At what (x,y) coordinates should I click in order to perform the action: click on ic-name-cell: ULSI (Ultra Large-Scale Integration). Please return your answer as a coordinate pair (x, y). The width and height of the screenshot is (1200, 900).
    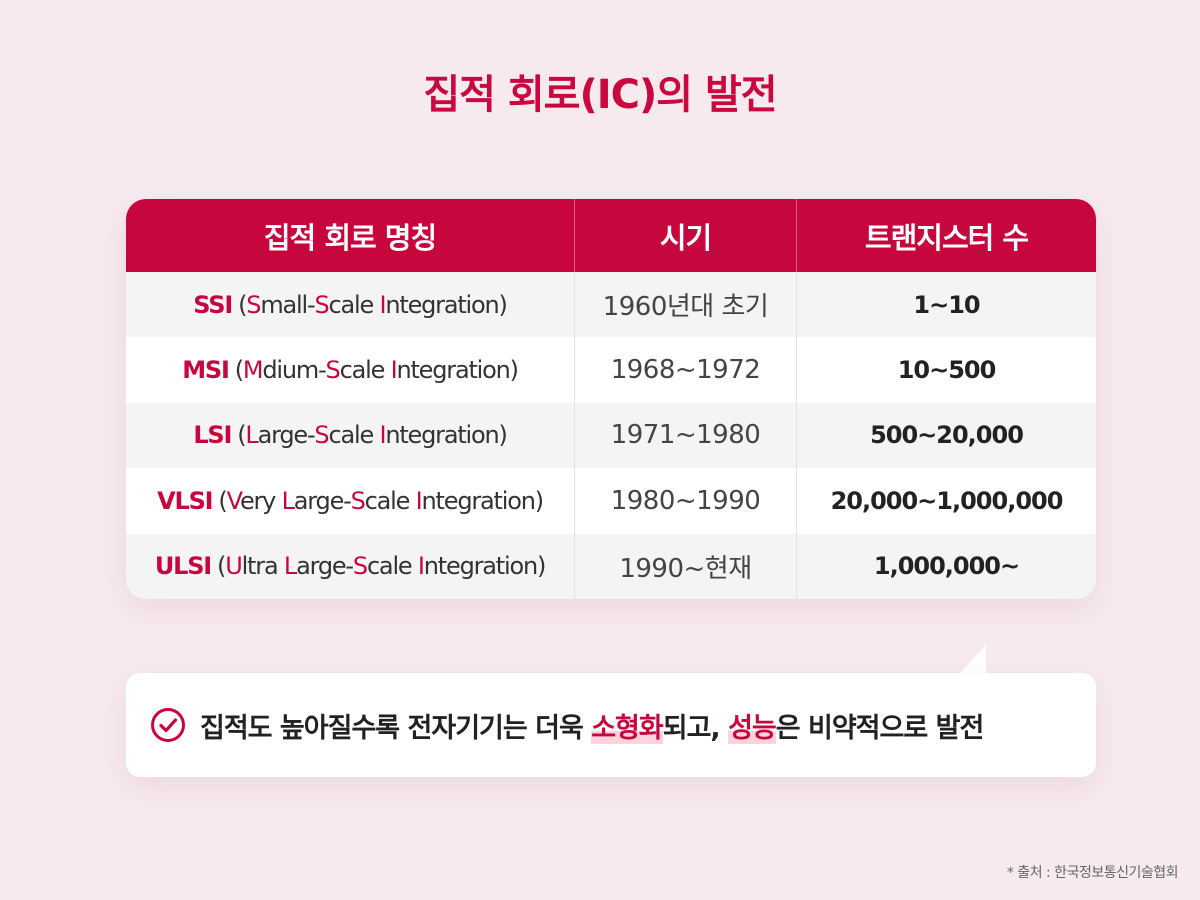
    Looking at the image, I should click on (350, 566).